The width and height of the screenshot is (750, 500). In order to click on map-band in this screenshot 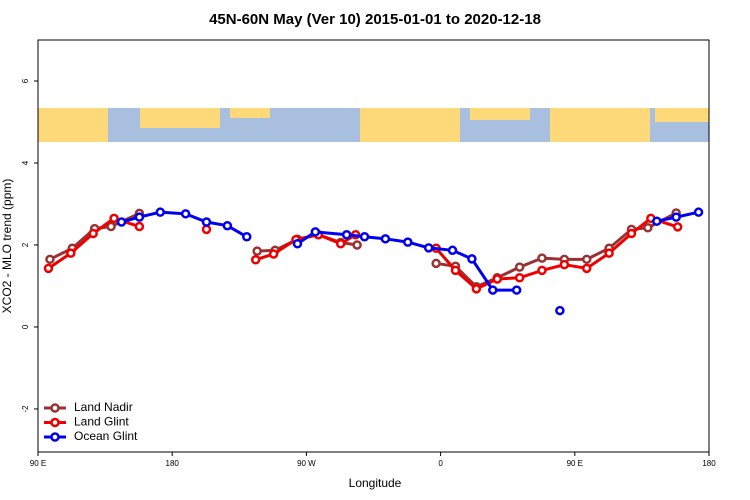, I will do `click(373, 125)`.